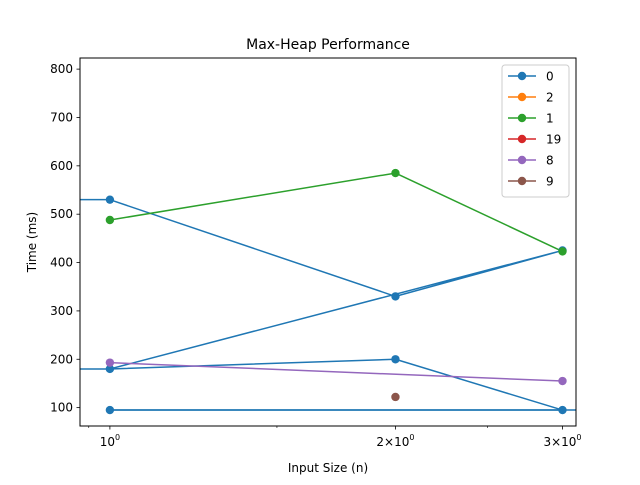 This screenshot has width=640, height=485. Describe the element at coordinates (550, 77) in the screenshot. I see `legend-label-0: 0` at that location.